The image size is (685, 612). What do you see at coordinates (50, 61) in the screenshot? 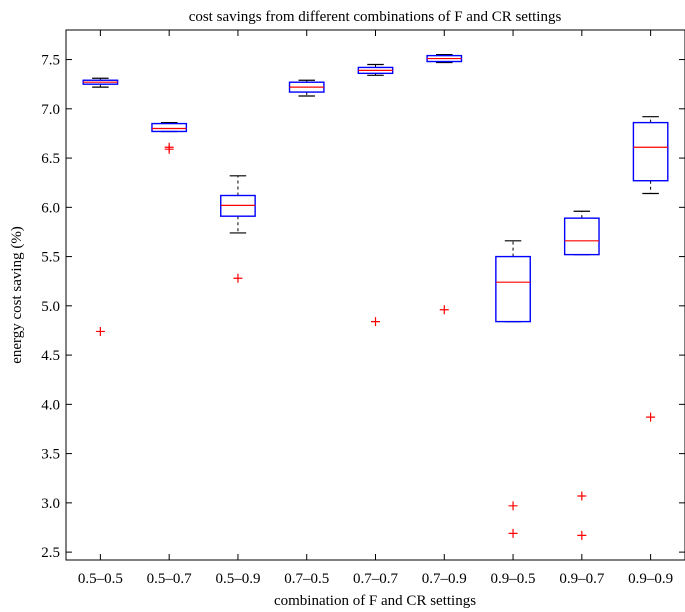
I see `y-tick-label: 7.5` at bounding box center [50, 61].